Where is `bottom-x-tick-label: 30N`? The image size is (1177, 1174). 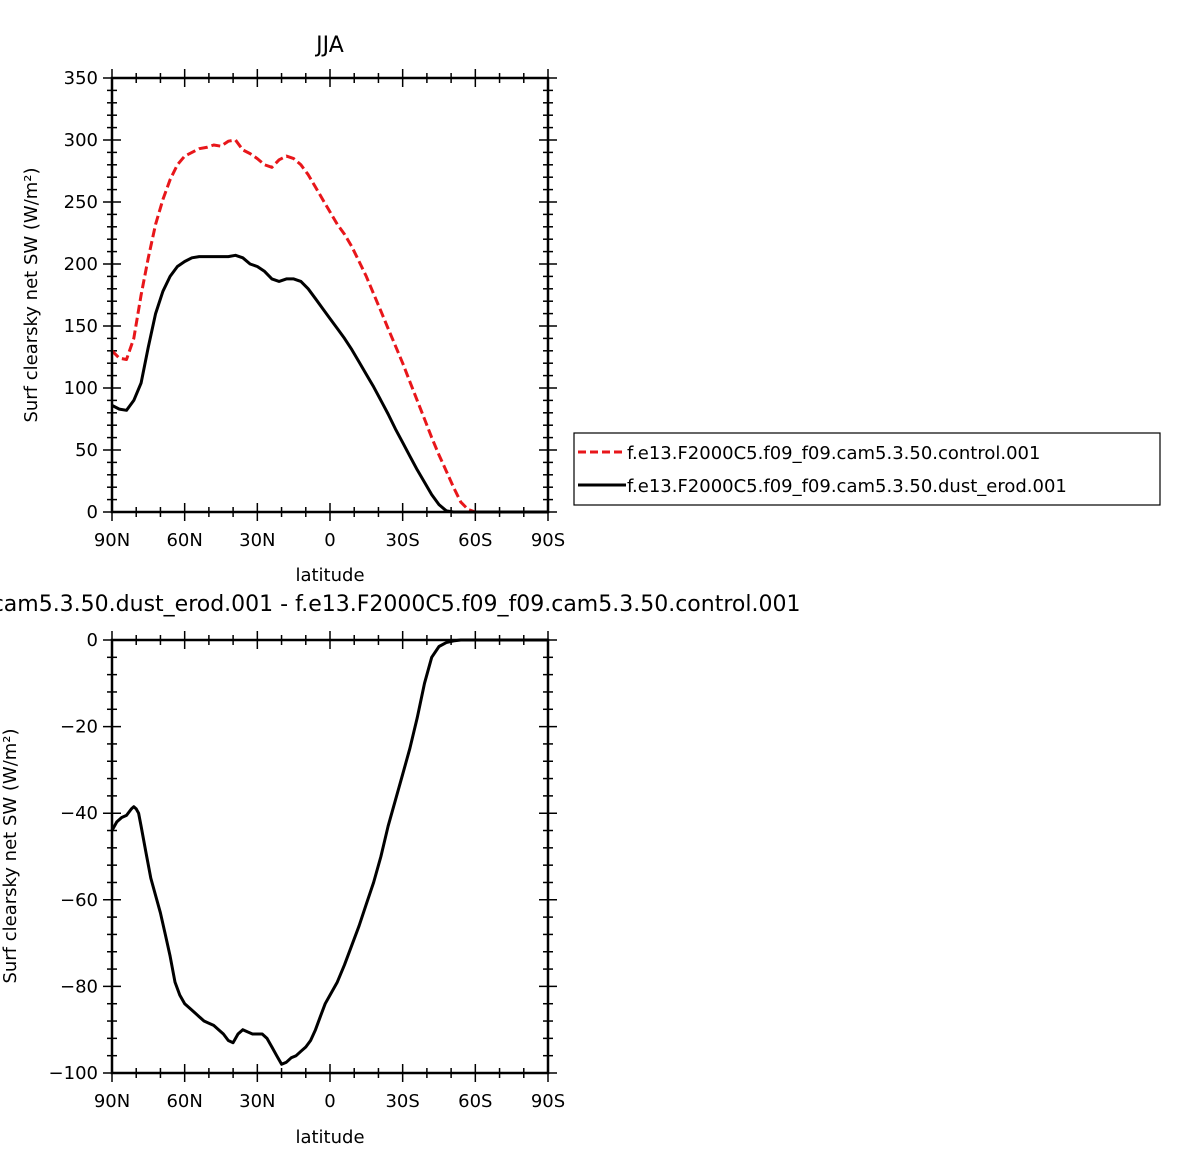
bottom-x-tick-label: 30N is located at coordinates (257, 1101).